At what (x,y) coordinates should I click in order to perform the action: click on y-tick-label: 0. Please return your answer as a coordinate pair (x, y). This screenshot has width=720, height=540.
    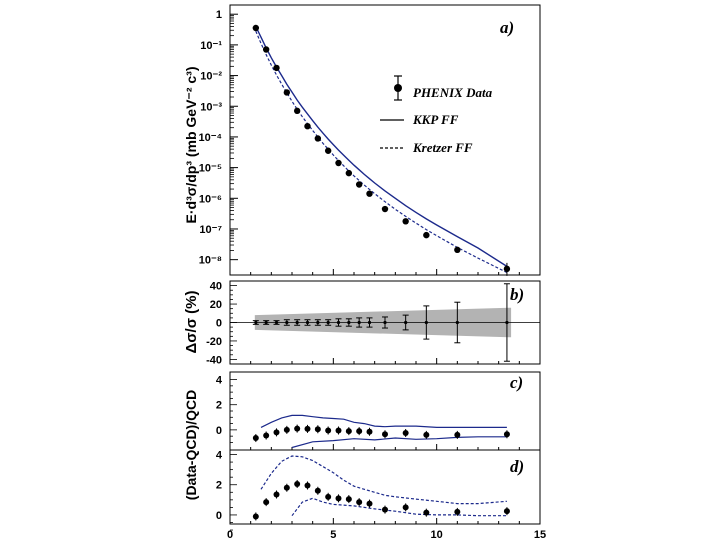
    Looking at the image, I should click on (219, 516).